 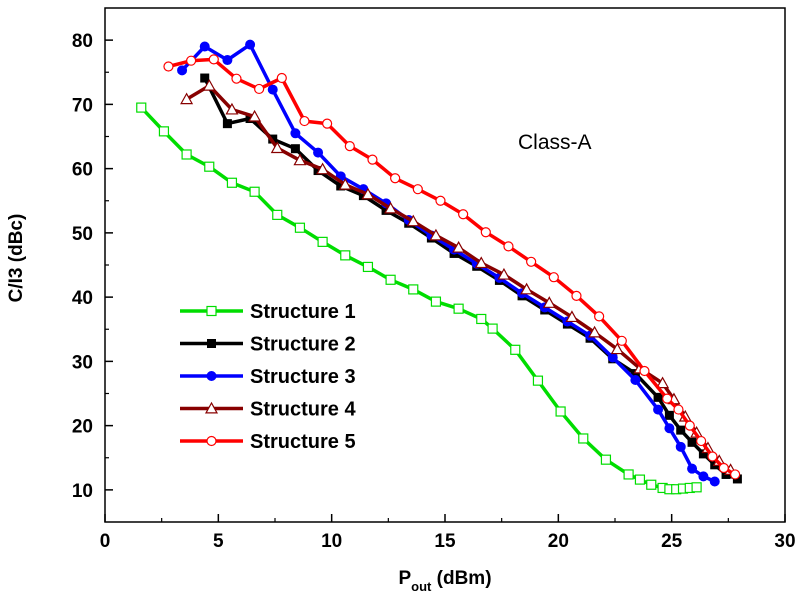 What do you see at coordinates (404, 578) in the screenshot?
I see `x-axis-title-main: P` at bounding box center [404, 578].